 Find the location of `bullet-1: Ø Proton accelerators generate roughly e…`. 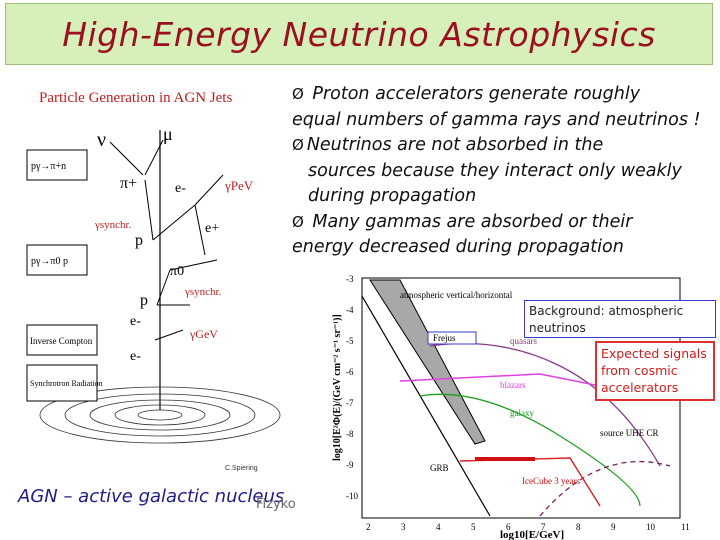

bullet-1: Ø Proton accelerators generate roughly e… is located at coordinates (506, 107).